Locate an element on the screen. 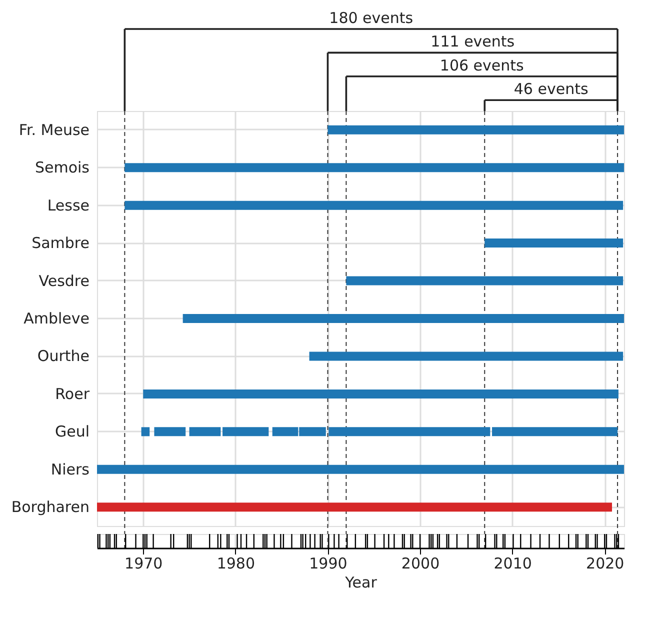 The height and width of the screenshot is (621, 664). x-tick-label: 2010 is located at coordinates (513, 563).